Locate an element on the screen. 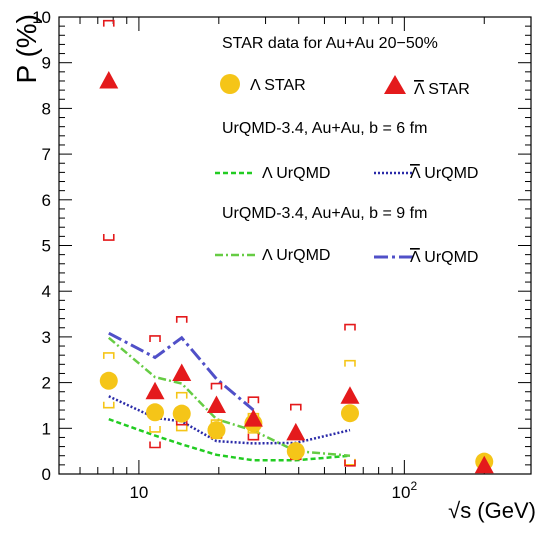 This screenshot has width=550, height=533. legend-antilambda-urqmd-b9-rest: UrQMD is located at coordinates (449, 257).